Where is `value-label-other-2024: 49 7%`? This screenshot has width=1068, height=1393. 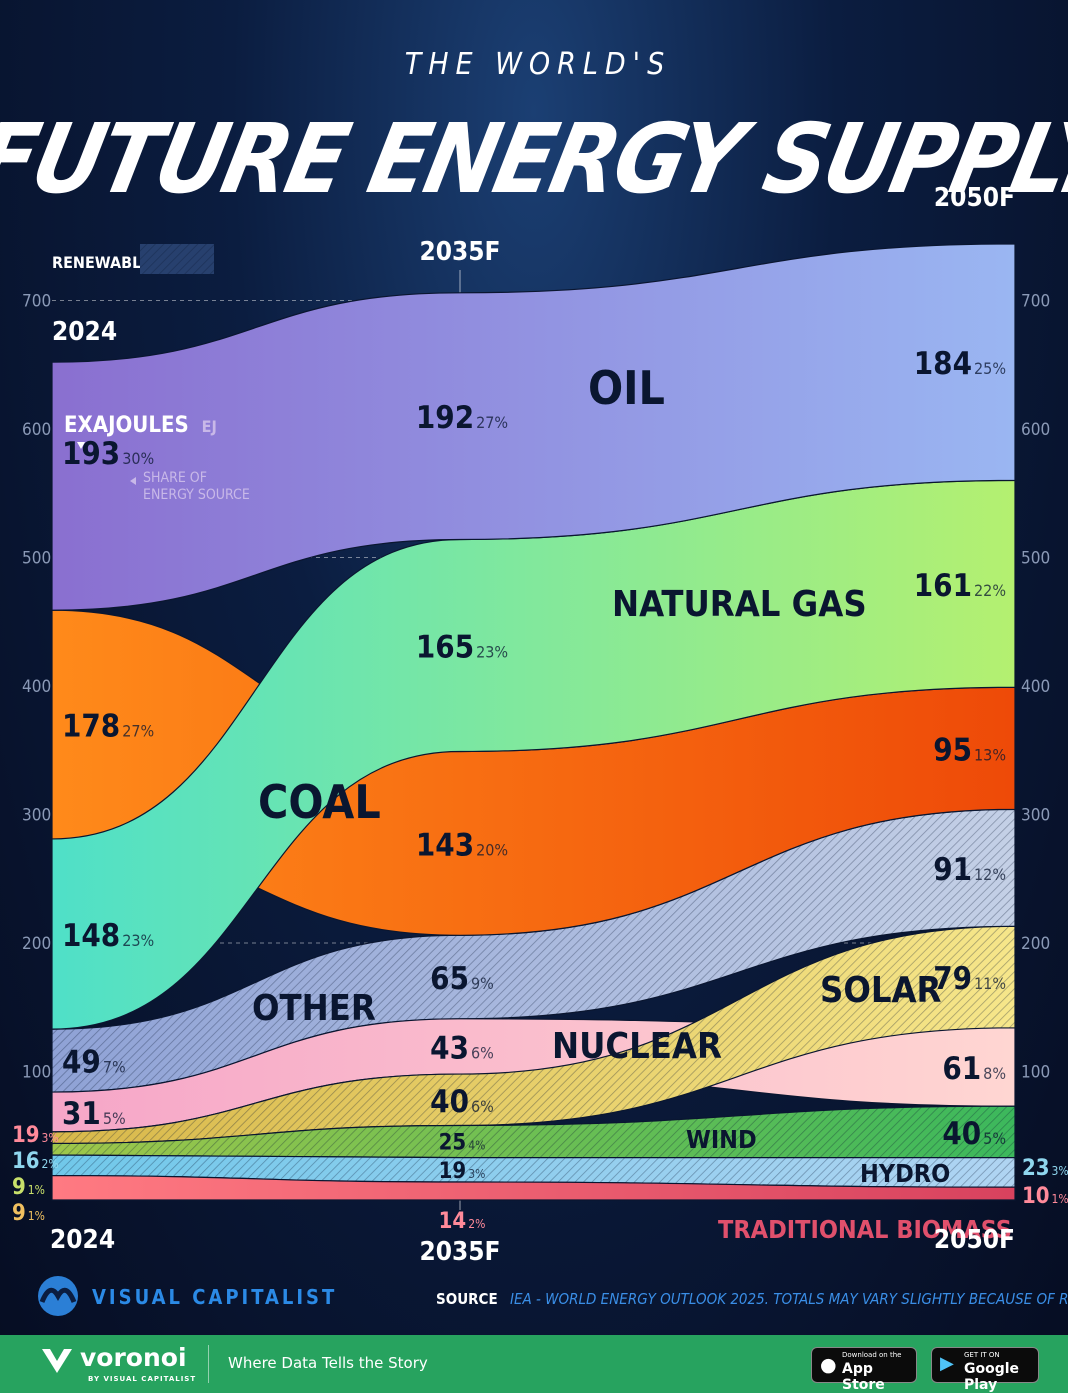 value-label-other-2024: 49 7% is located at coordinates (94, 1063).